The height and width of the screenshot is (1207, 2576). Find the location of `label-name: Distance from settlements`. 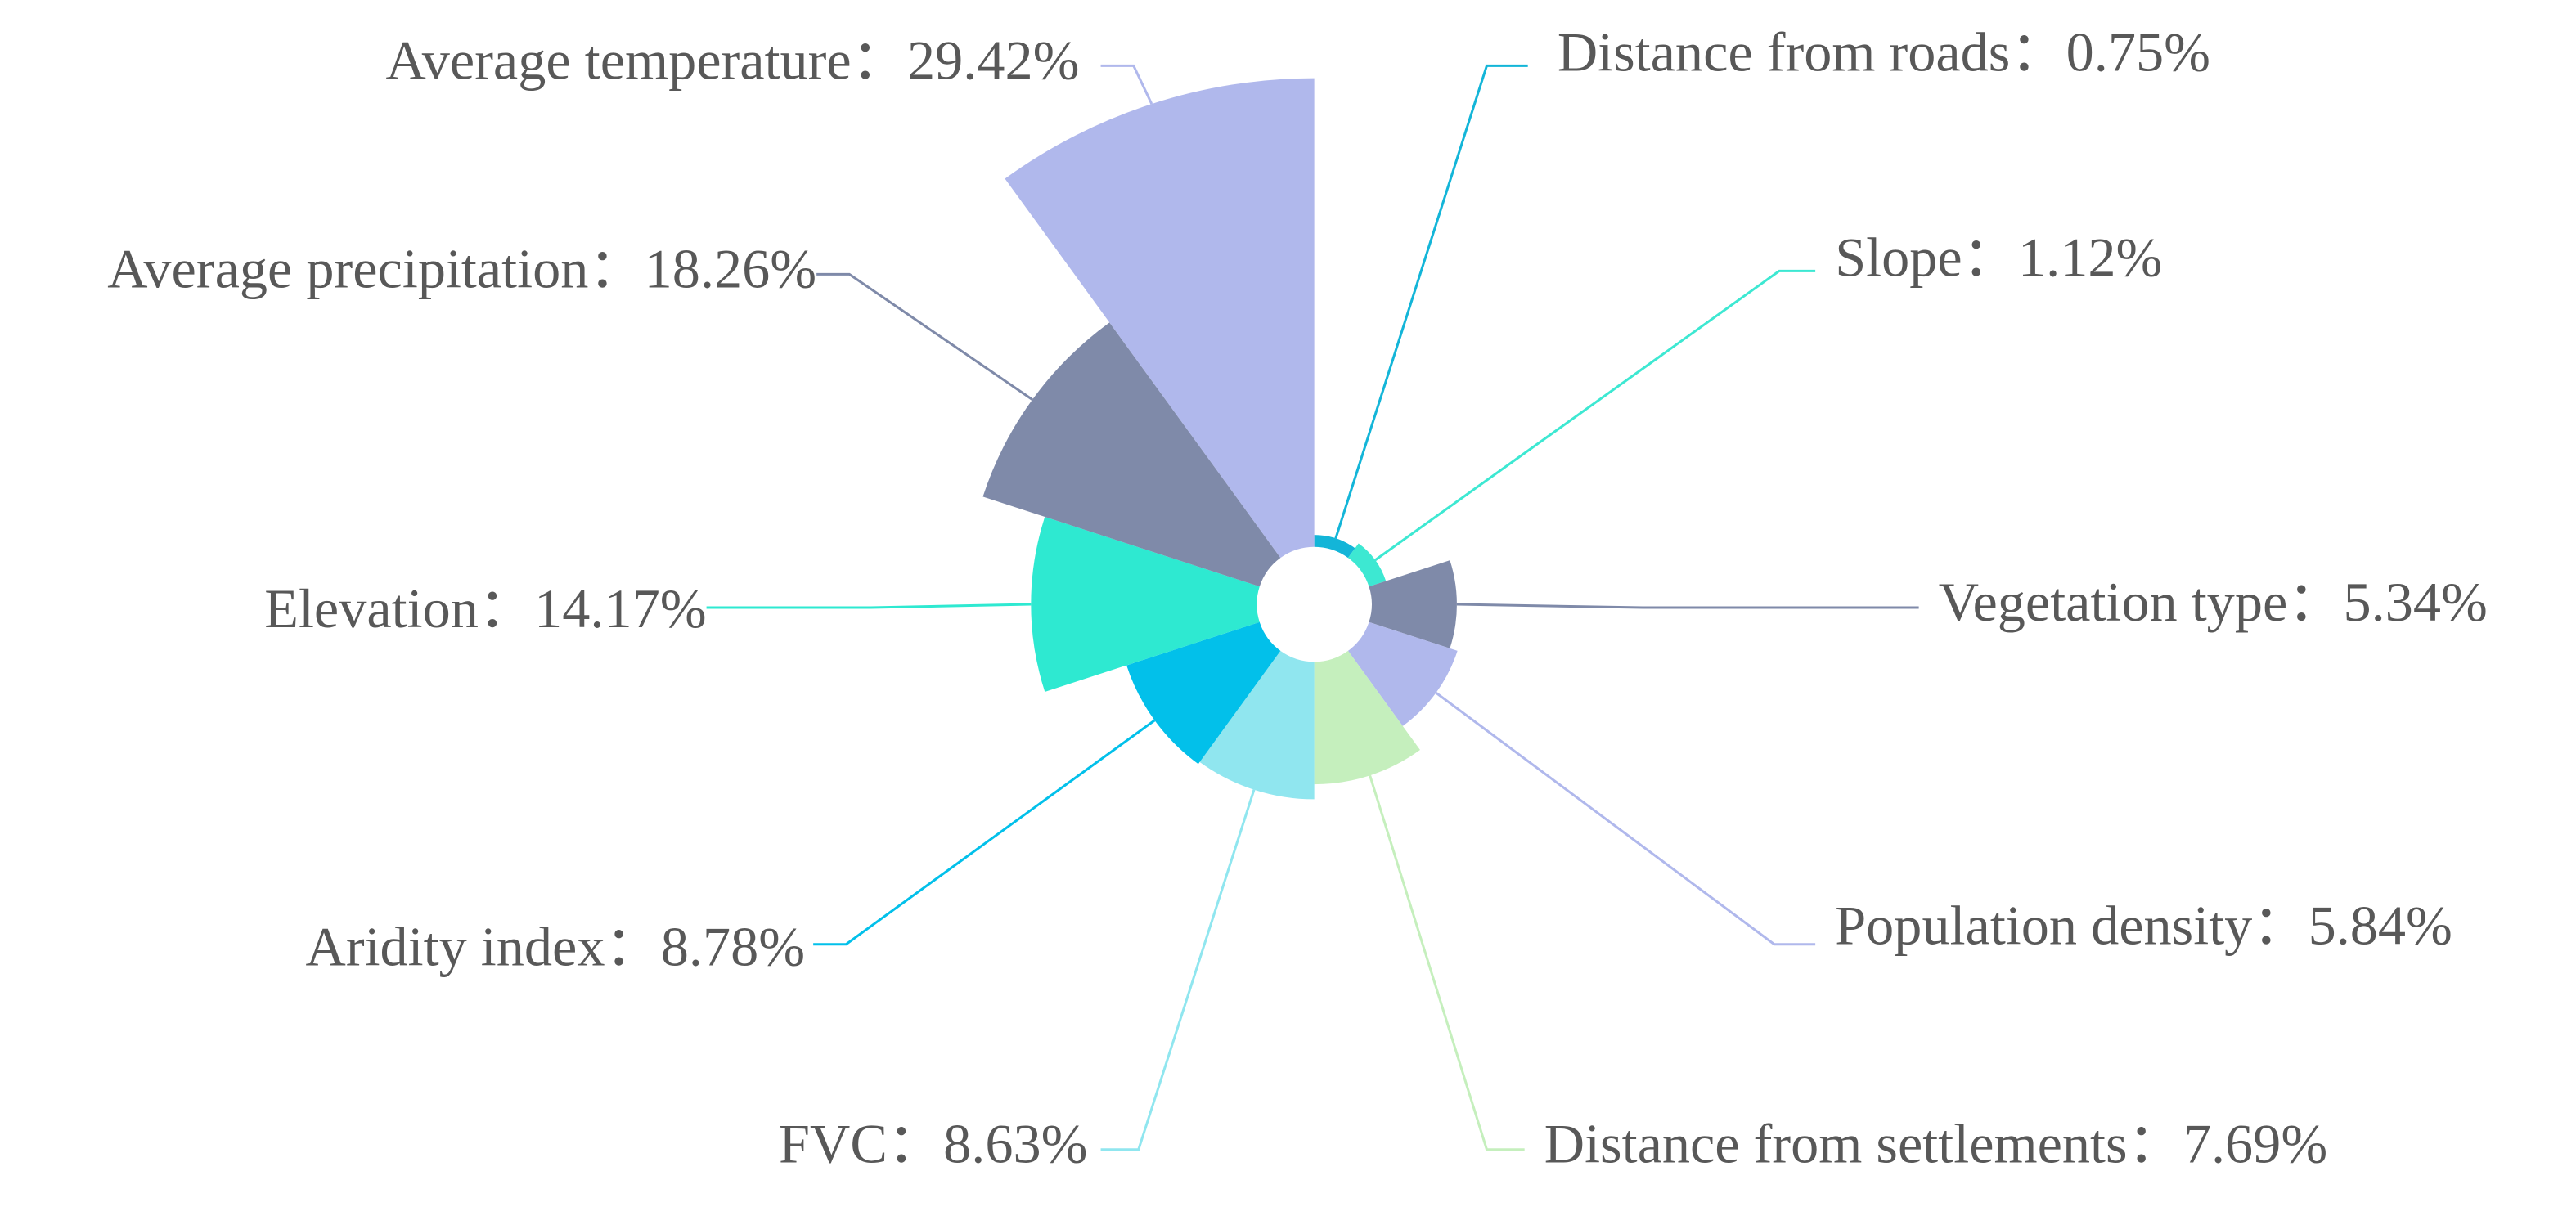

label-name: Distance from settlements is located at coordinates (1836, 1143).